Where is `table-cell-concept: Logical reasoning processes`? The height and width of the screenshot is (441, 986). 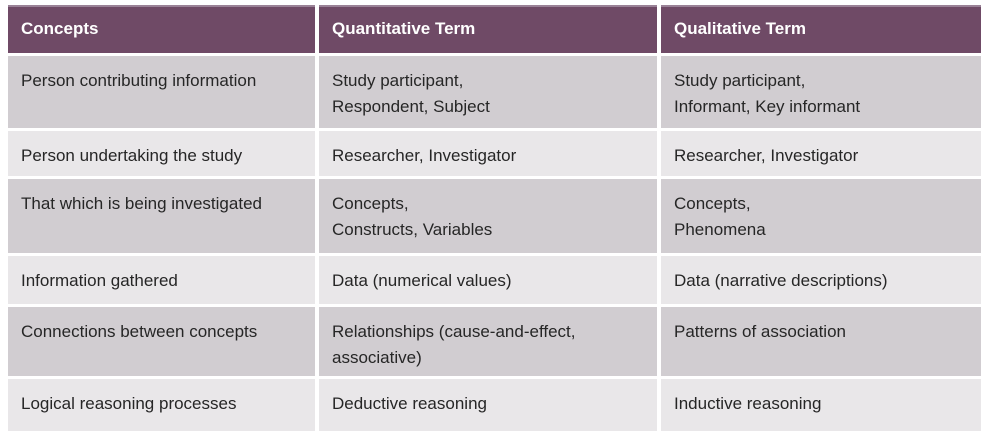
table-cell-concept: Logical reasoning processes is located at coordinates (161, 405).